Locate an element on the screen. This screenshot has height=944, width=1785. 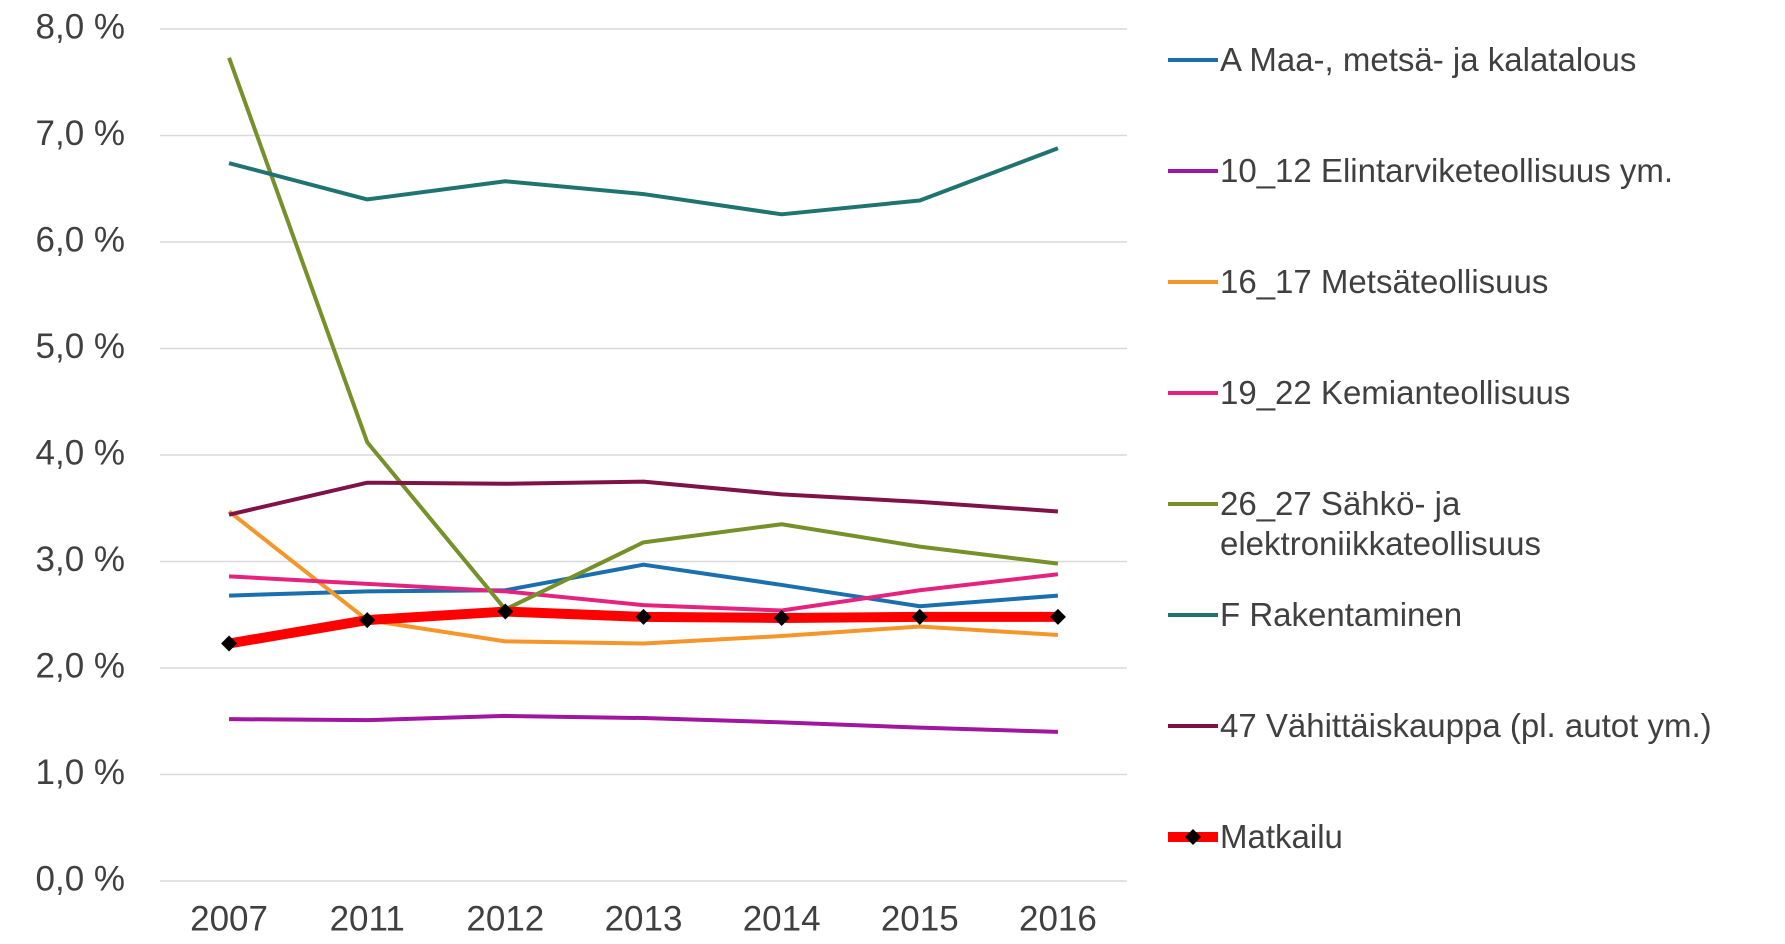
y-tick-label: 5,0 % is located at coordinates (81, 346).